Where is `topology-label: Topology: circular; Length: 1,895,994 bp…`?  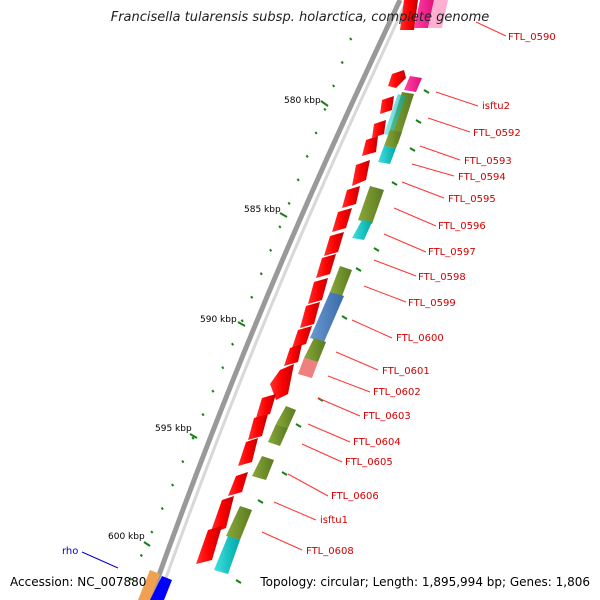
topology-label: Topology: circular; Length: 1,895,994 bp… is located at coordinates (425, 582).